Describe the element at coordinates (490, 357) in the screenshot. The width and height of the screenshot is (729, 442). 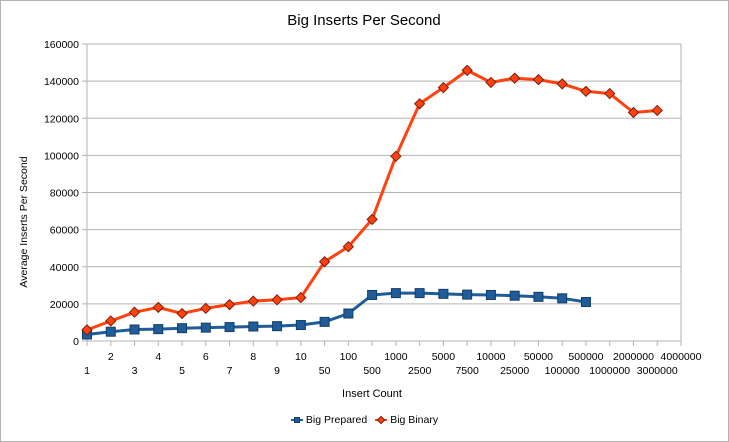
I see `x-tick-label: 10000` at that location.